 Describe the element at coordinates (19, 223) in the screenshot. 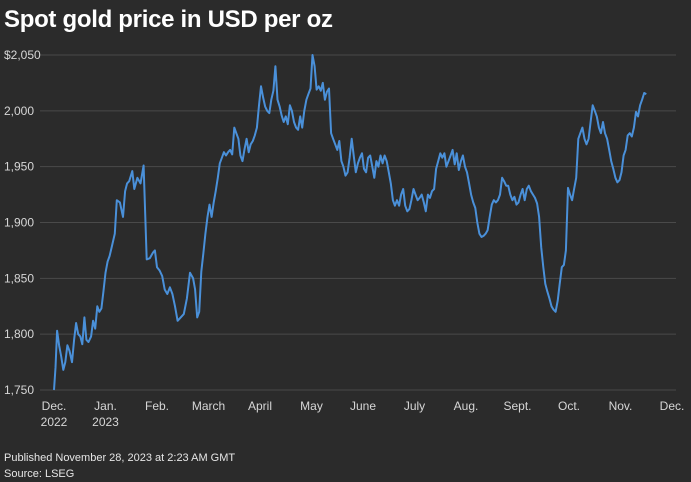

I see `y-tick-label: 1,900` at that location.